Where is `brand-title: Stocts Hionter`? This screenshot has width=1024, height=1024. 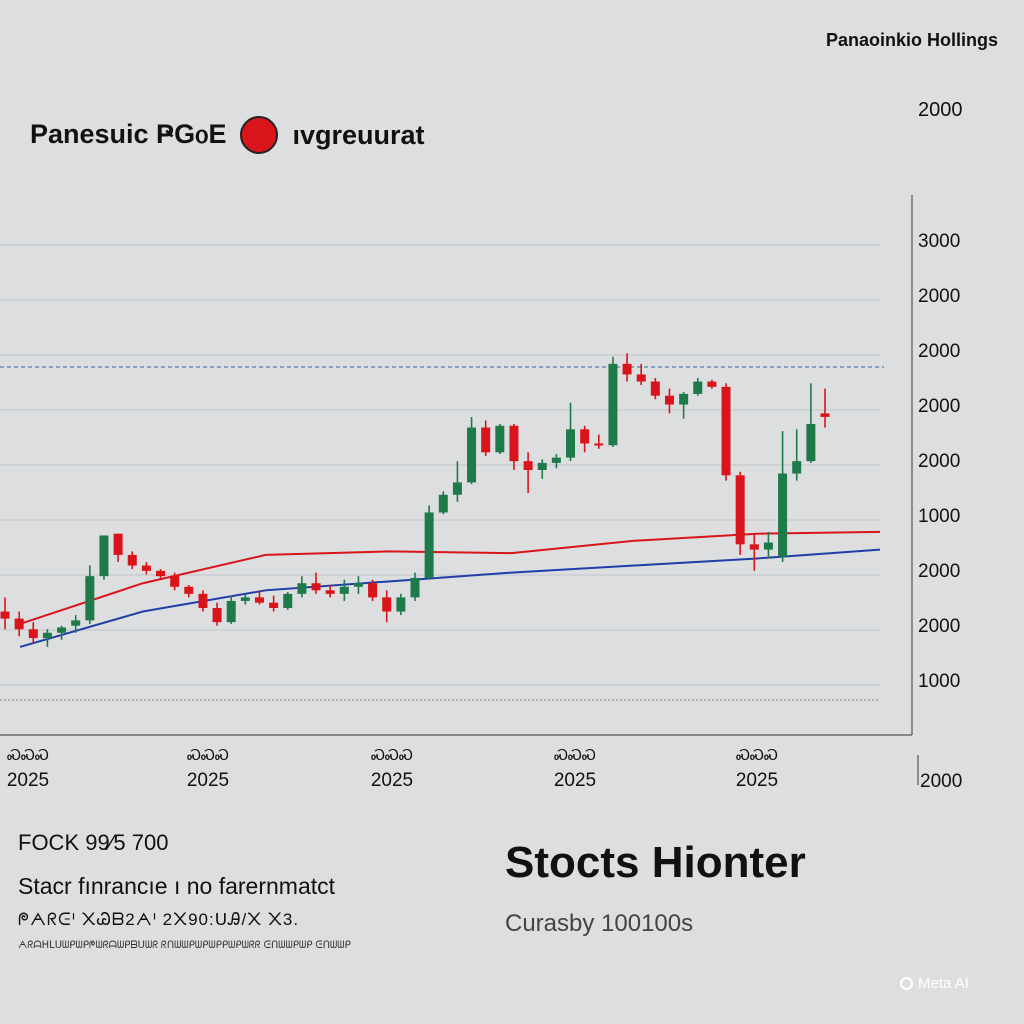 brand-title: Stocts Hionter is located at coordinates (655, 862).